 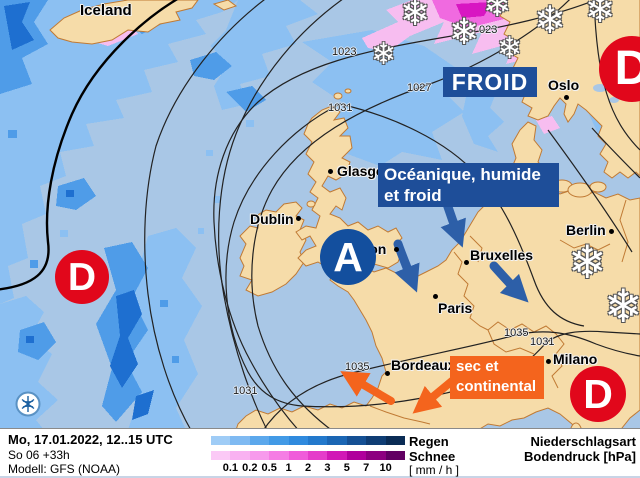 I want to click on legend-tick-labels: 0.1 0.2 0.5 1 2 3 5 7 10, so click(x=308, y=468).